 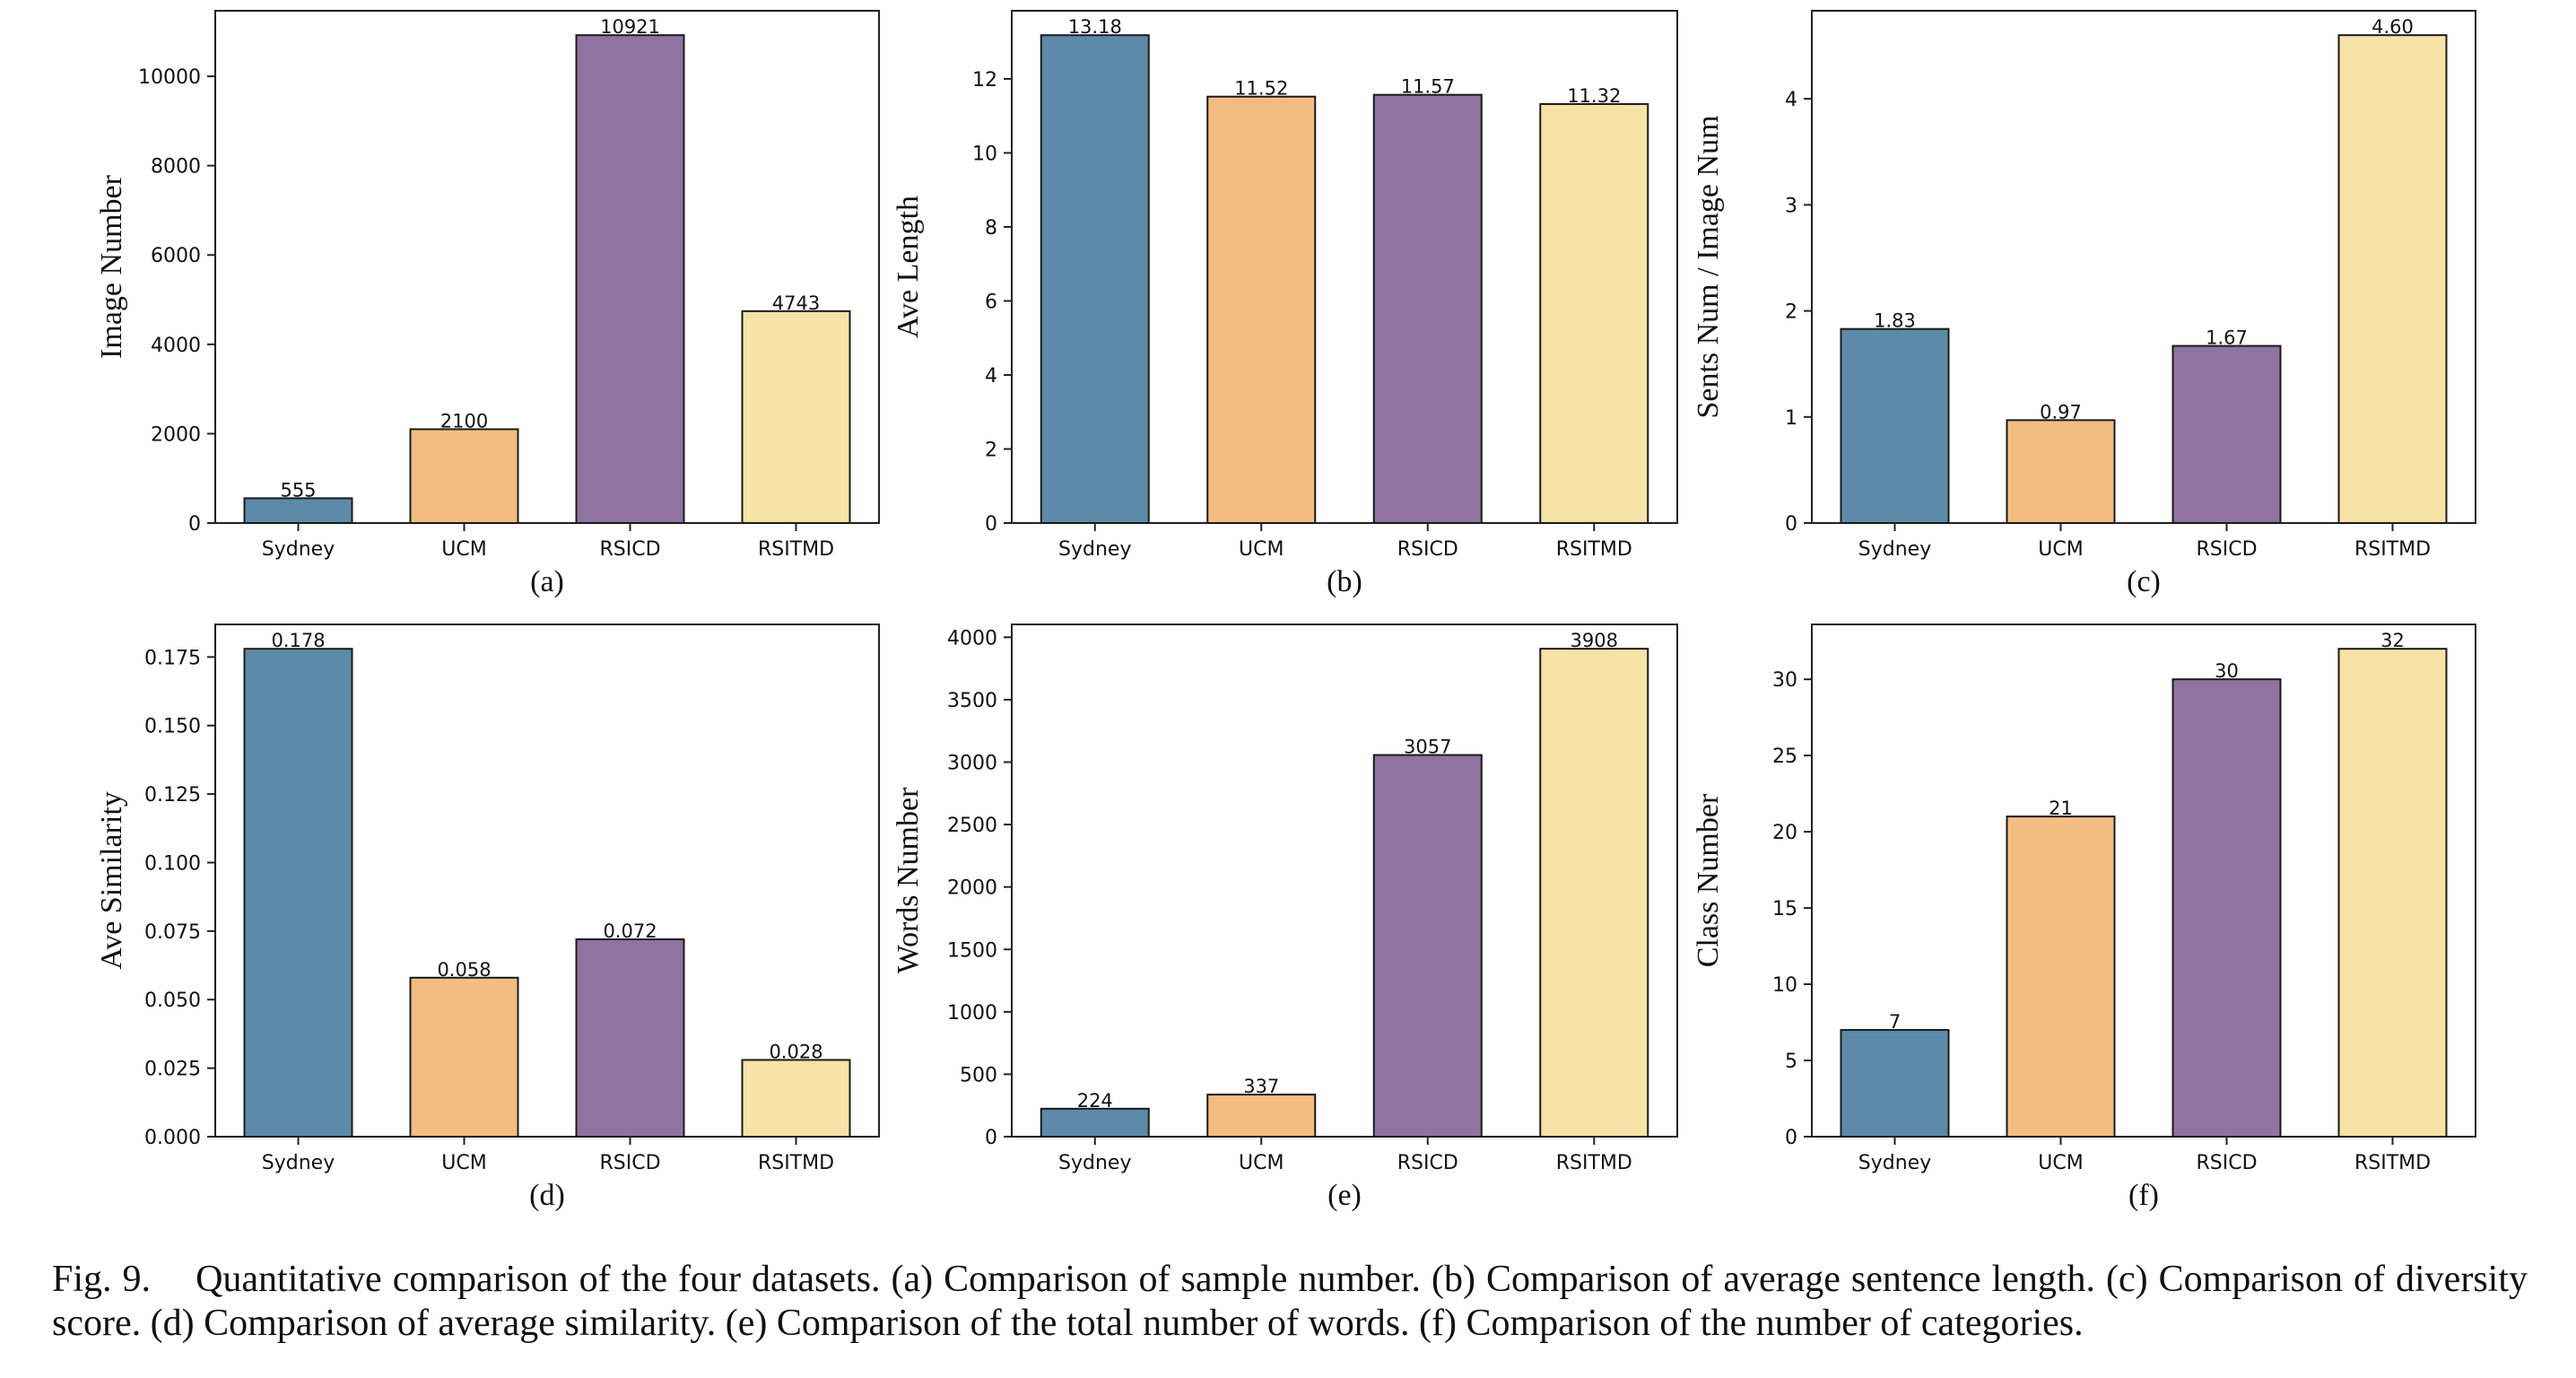 What do you see at coordinates (984, 80) in the screenshot?
I see `y-tick-label: 12` at bounding box center [984, 80].